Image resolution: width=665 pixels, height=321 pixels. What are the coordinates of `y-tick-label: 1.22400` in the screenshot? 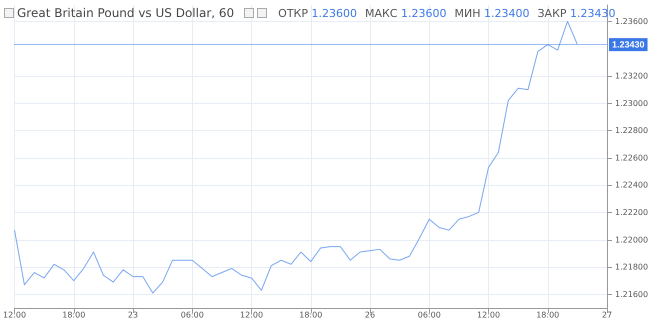 It's located at (631, 185).